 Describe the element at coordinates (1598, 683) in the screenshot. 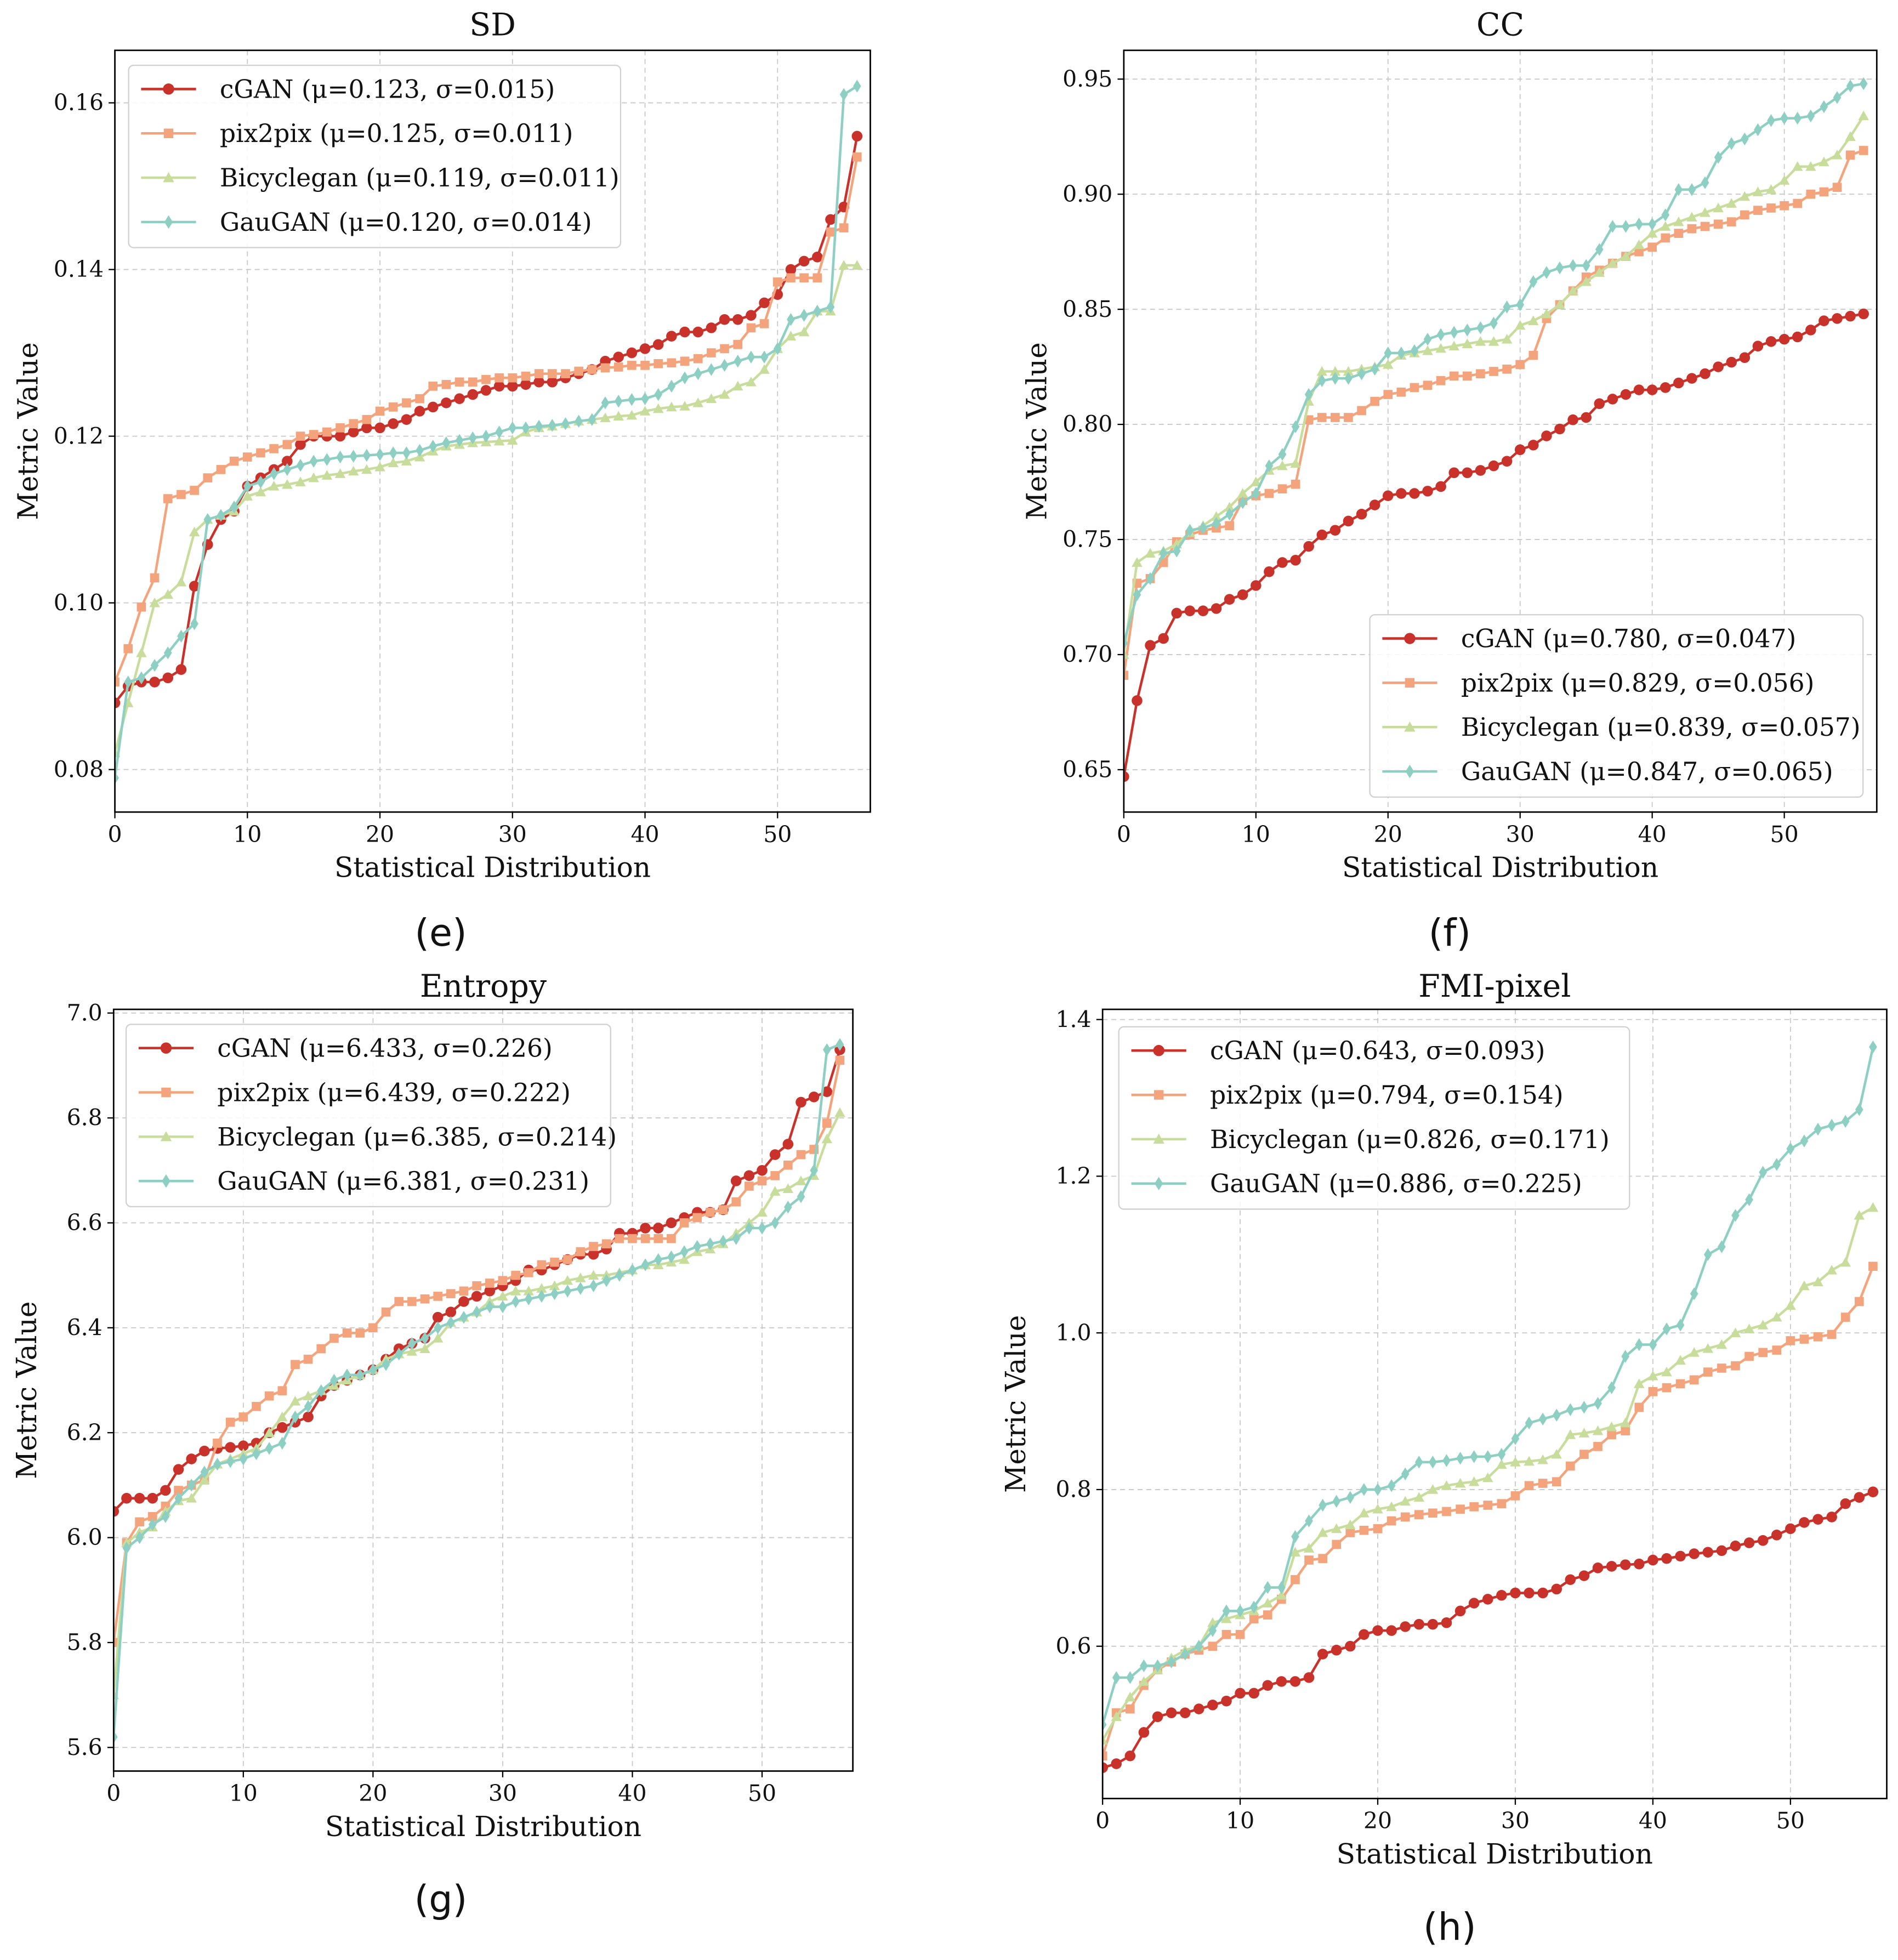

I see `legend-item-pix2pix: pix2pix (μ=0.829, σ=0.056)` at that location.